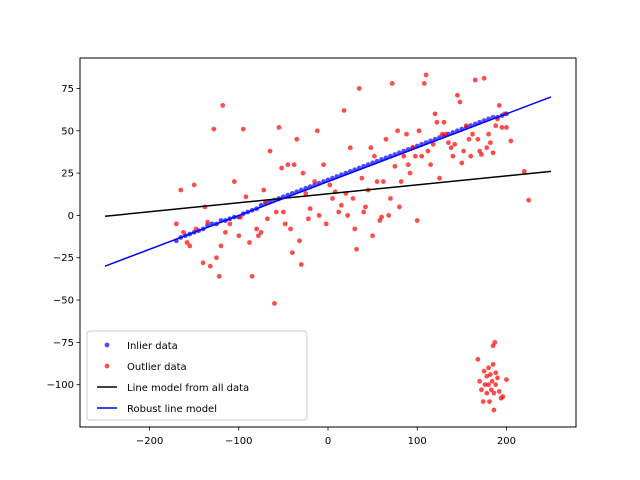  Describe the element at coordinates (417, 441) in the screenshot. I see `x-tick-label: 100` at that location.